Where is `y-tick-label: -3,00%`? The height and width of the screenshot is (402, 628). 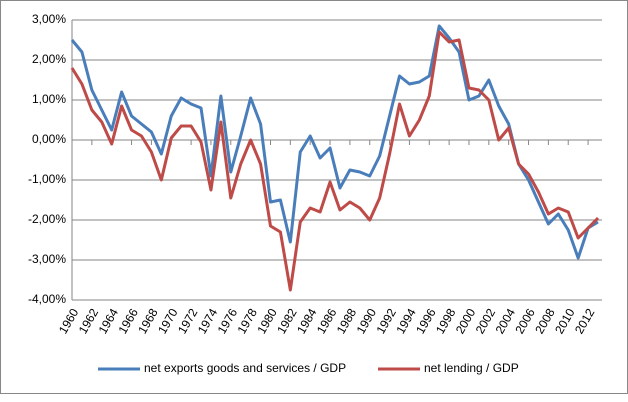
y-tick-label: -3,00% is located at coordinates (47, 259).